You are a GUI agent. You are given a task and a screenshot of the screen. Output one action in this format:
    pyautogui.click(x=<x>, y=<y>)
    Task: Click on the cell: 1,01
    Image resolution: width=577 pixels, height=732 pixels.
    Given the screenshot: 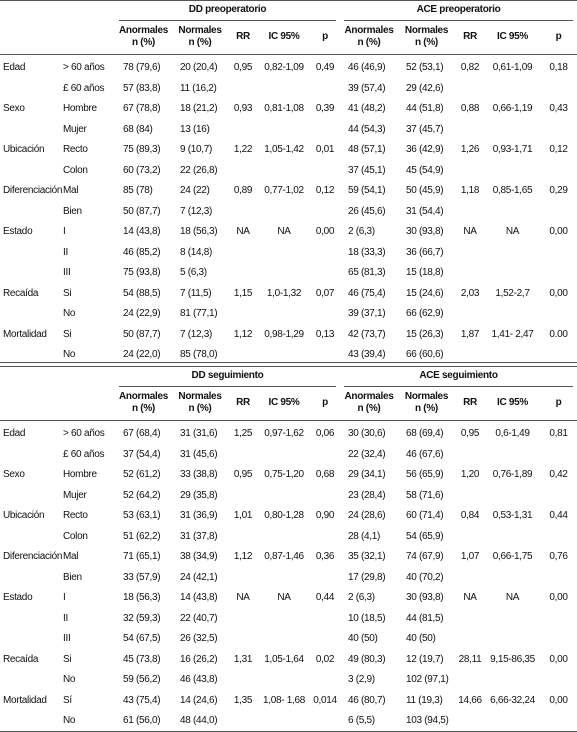 What is the action you would take?
    pyautogui.click(x=243, y=516)
    